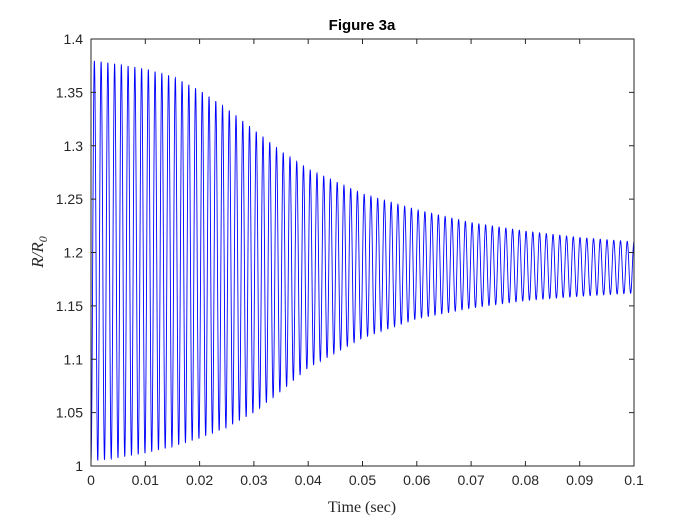  What do you see at coordinates (74, 146) in the screenshot?
I see `y-tick-label: 1.3` at bounding box center [74, 146].